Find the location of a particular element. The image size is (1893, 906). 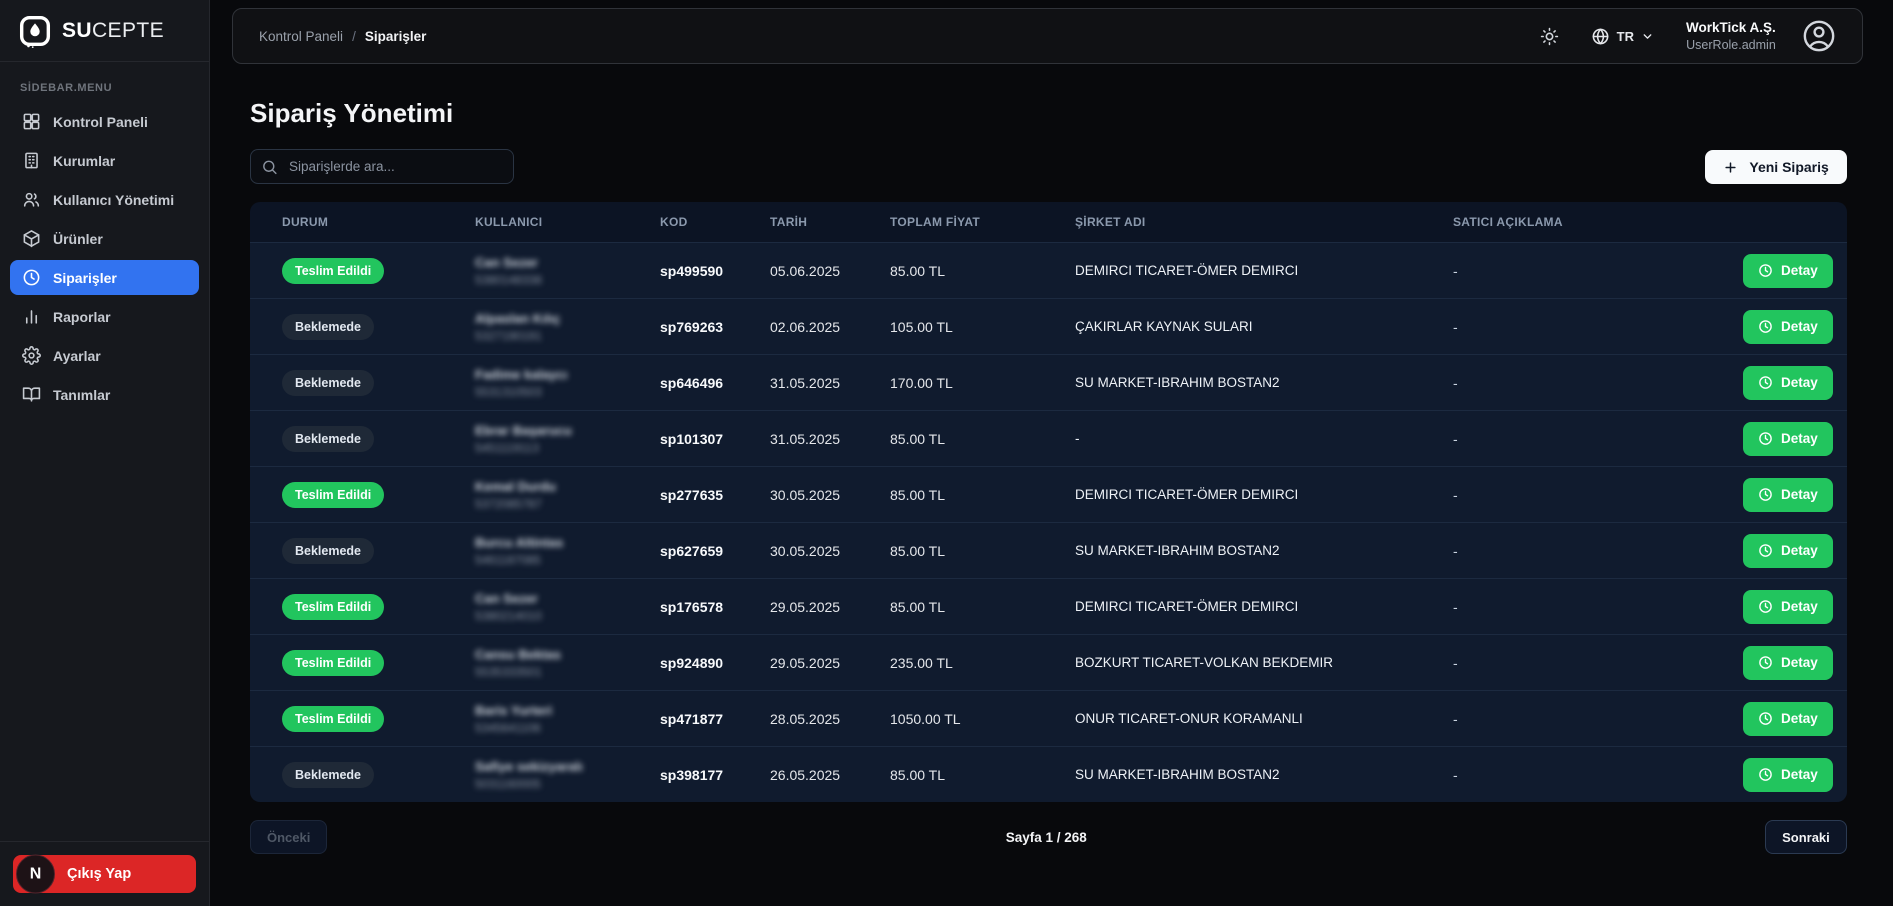

breadcrumb: Kontrol Paneli / Siparişler is located at coordinates (342, 36).